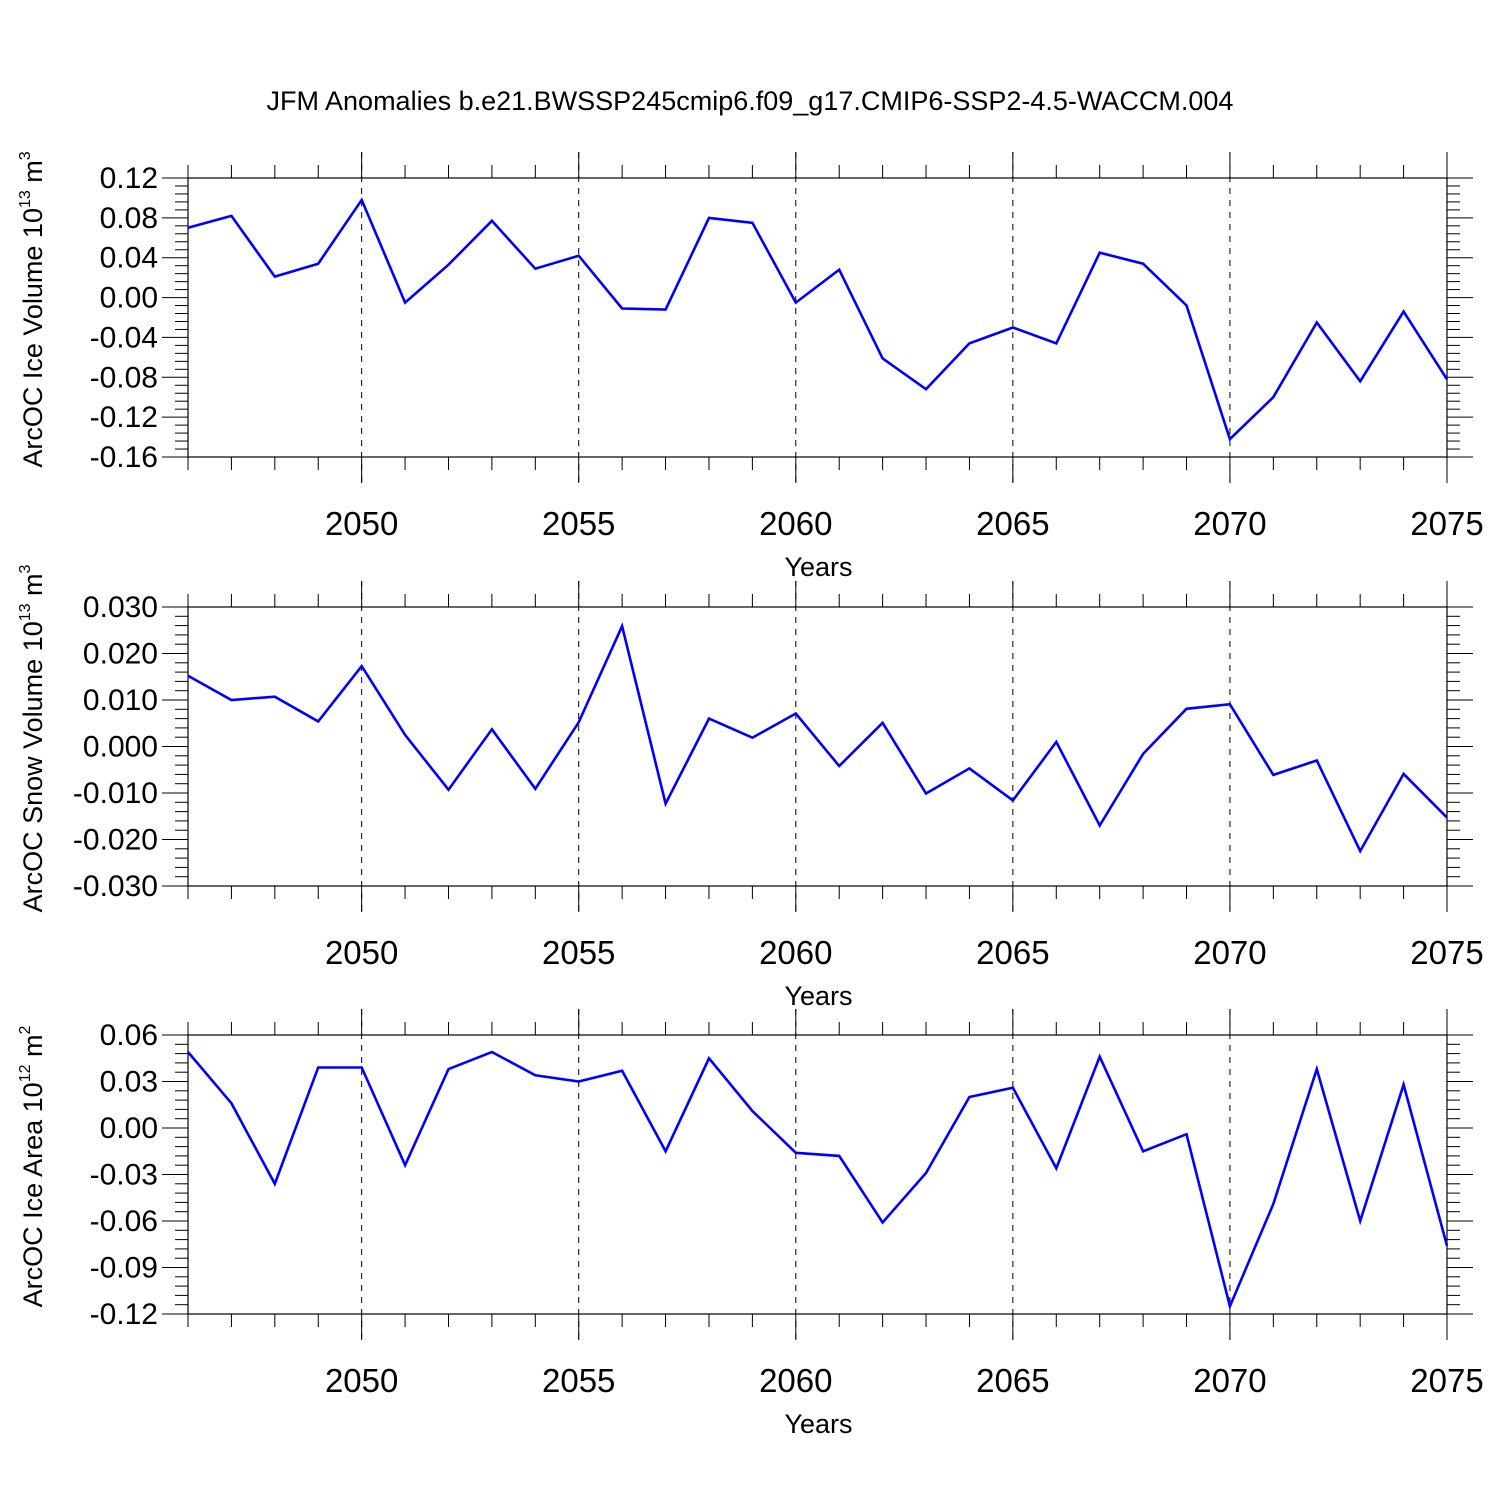  What do you see at coordinates (124, 457) in the screenshot?
I see `y-tick-label: -0.16` at bounding box center [124, 457].